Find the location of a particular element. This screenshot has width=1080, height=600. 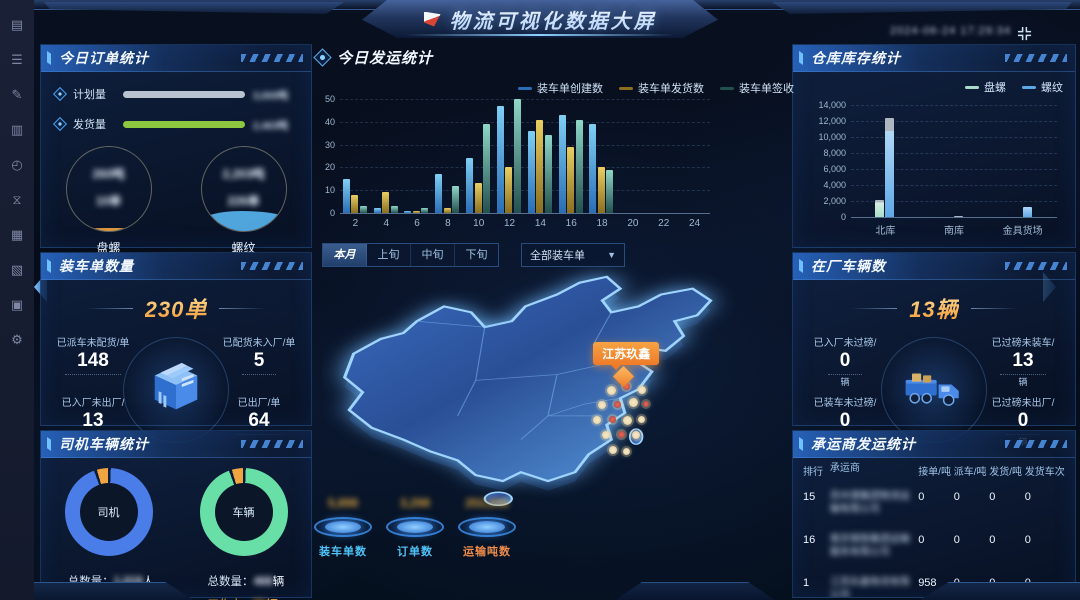

kpi-item: 3,298 订单数 is located at coordinates (415, 527).